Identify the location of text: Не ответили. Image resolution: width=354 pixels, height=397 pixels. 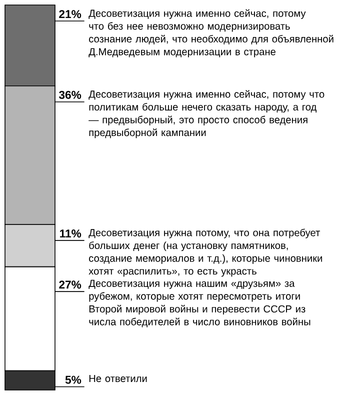
(118, 378).